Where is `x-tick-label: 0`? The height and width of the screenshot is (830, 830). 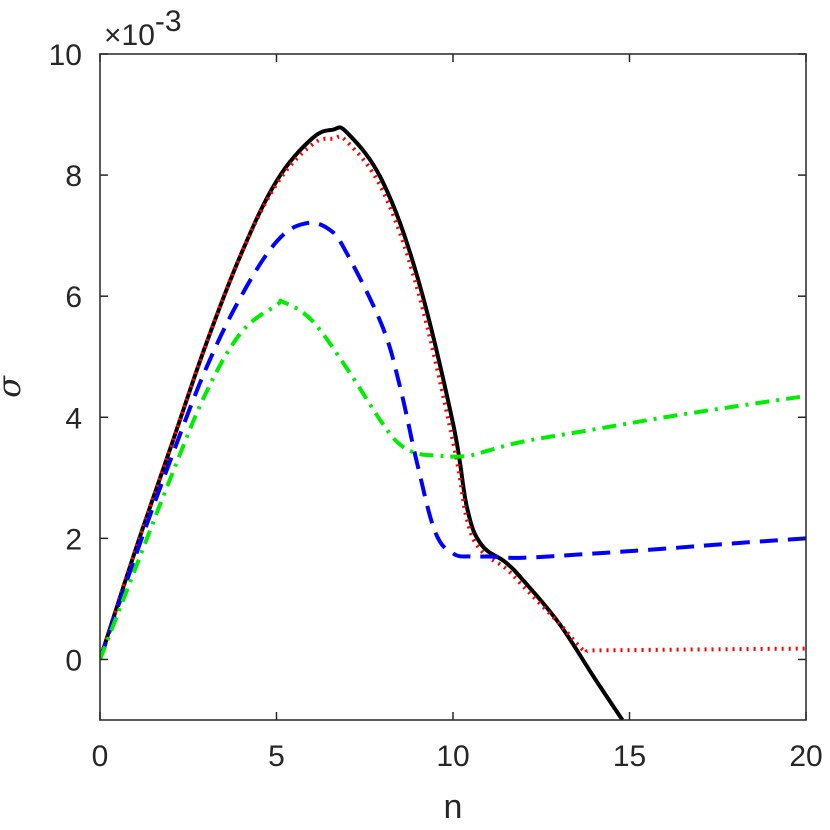
x-tick-label: 0 is located at coordinates (100, 756).